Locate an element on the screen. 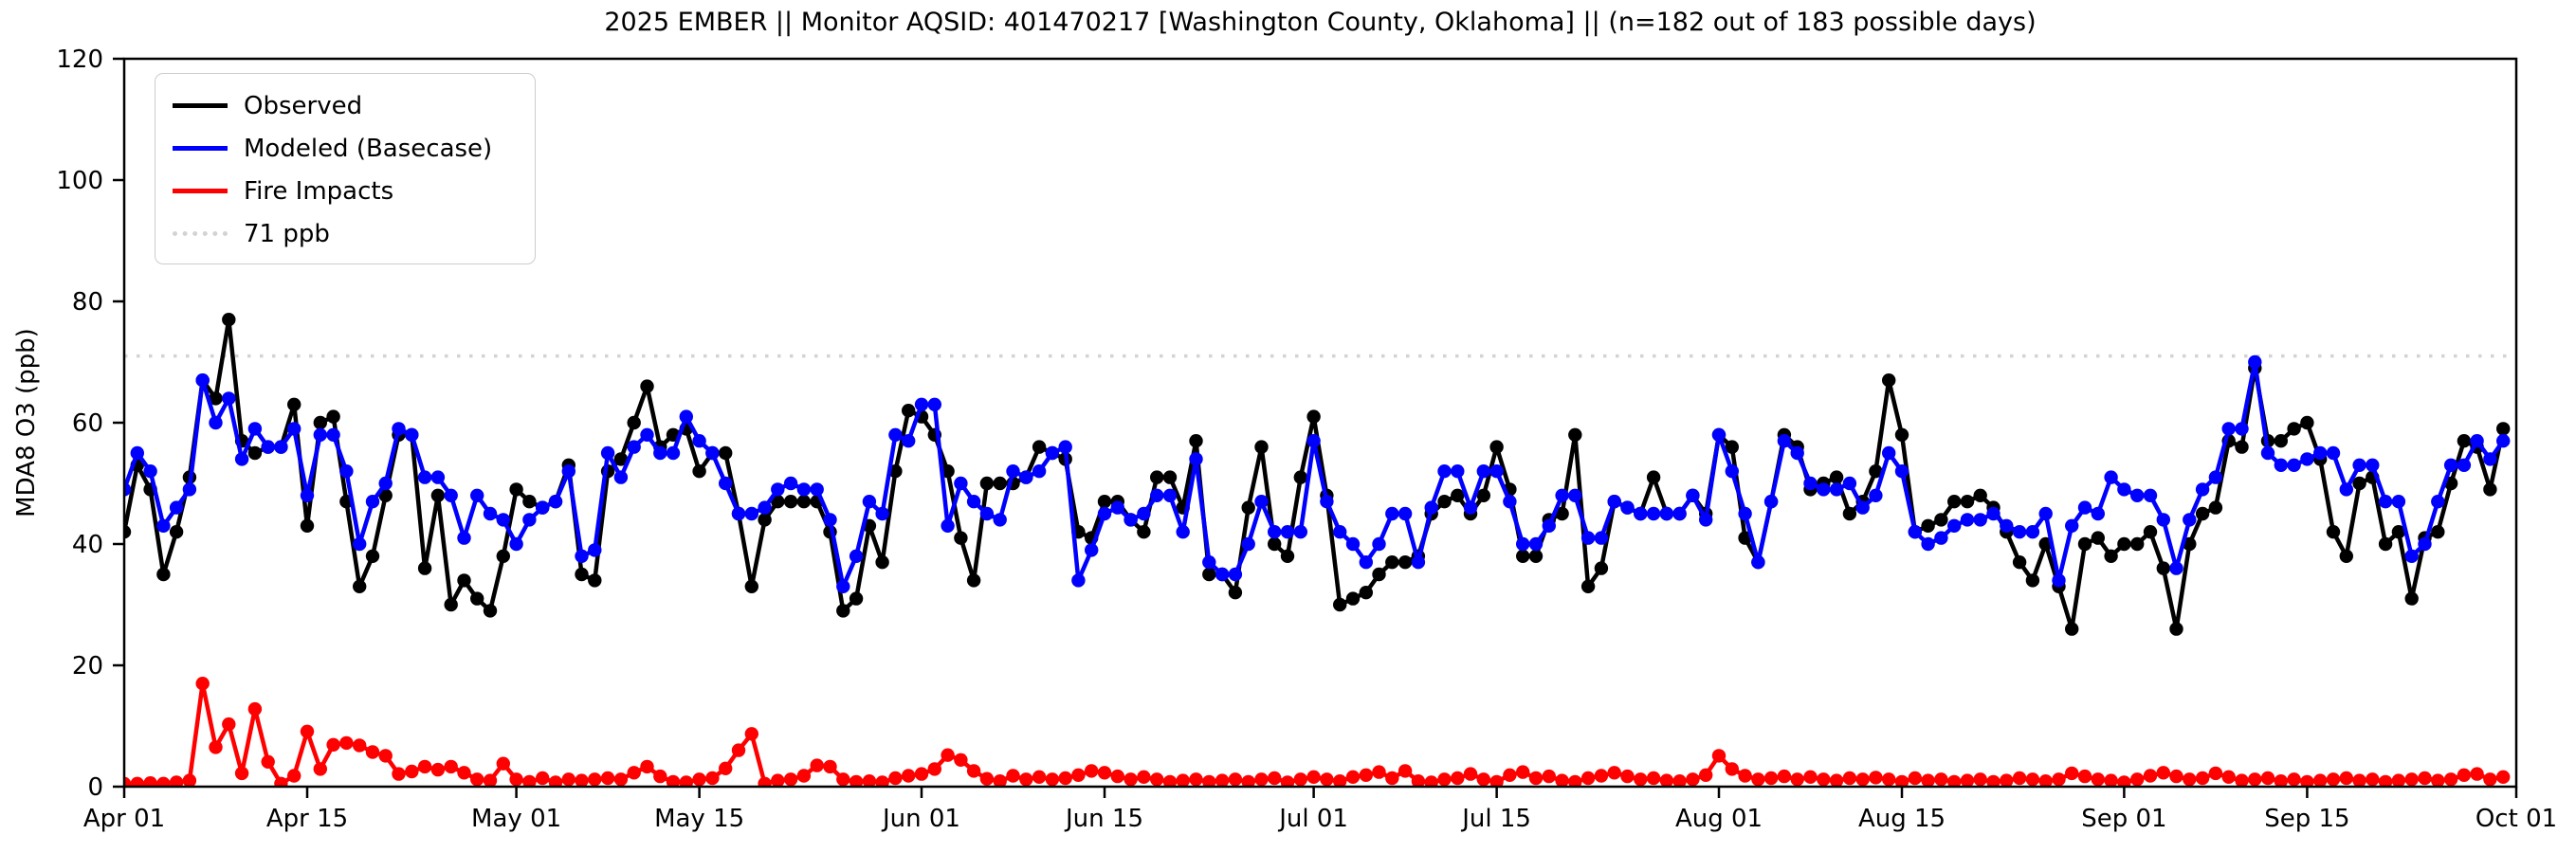  y-tick-label: 60 is located at coordinates (87, 423).